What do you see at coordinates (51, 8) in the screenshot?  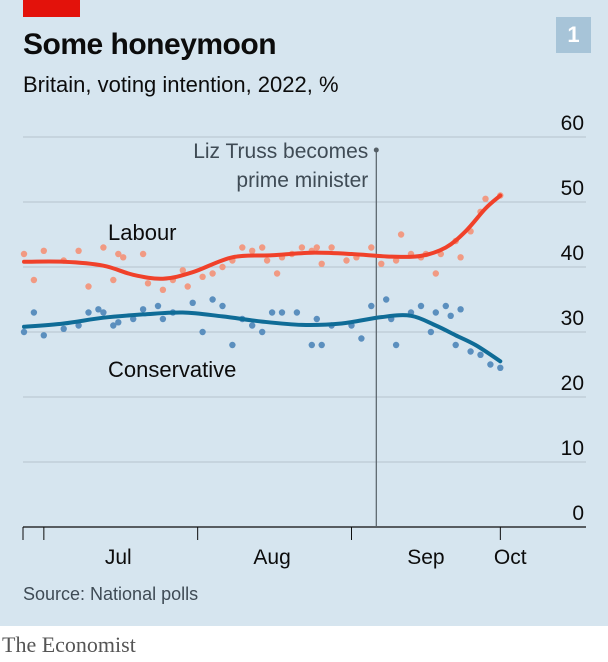 I see `brand-red-tag` at bounding box center [51, 8].